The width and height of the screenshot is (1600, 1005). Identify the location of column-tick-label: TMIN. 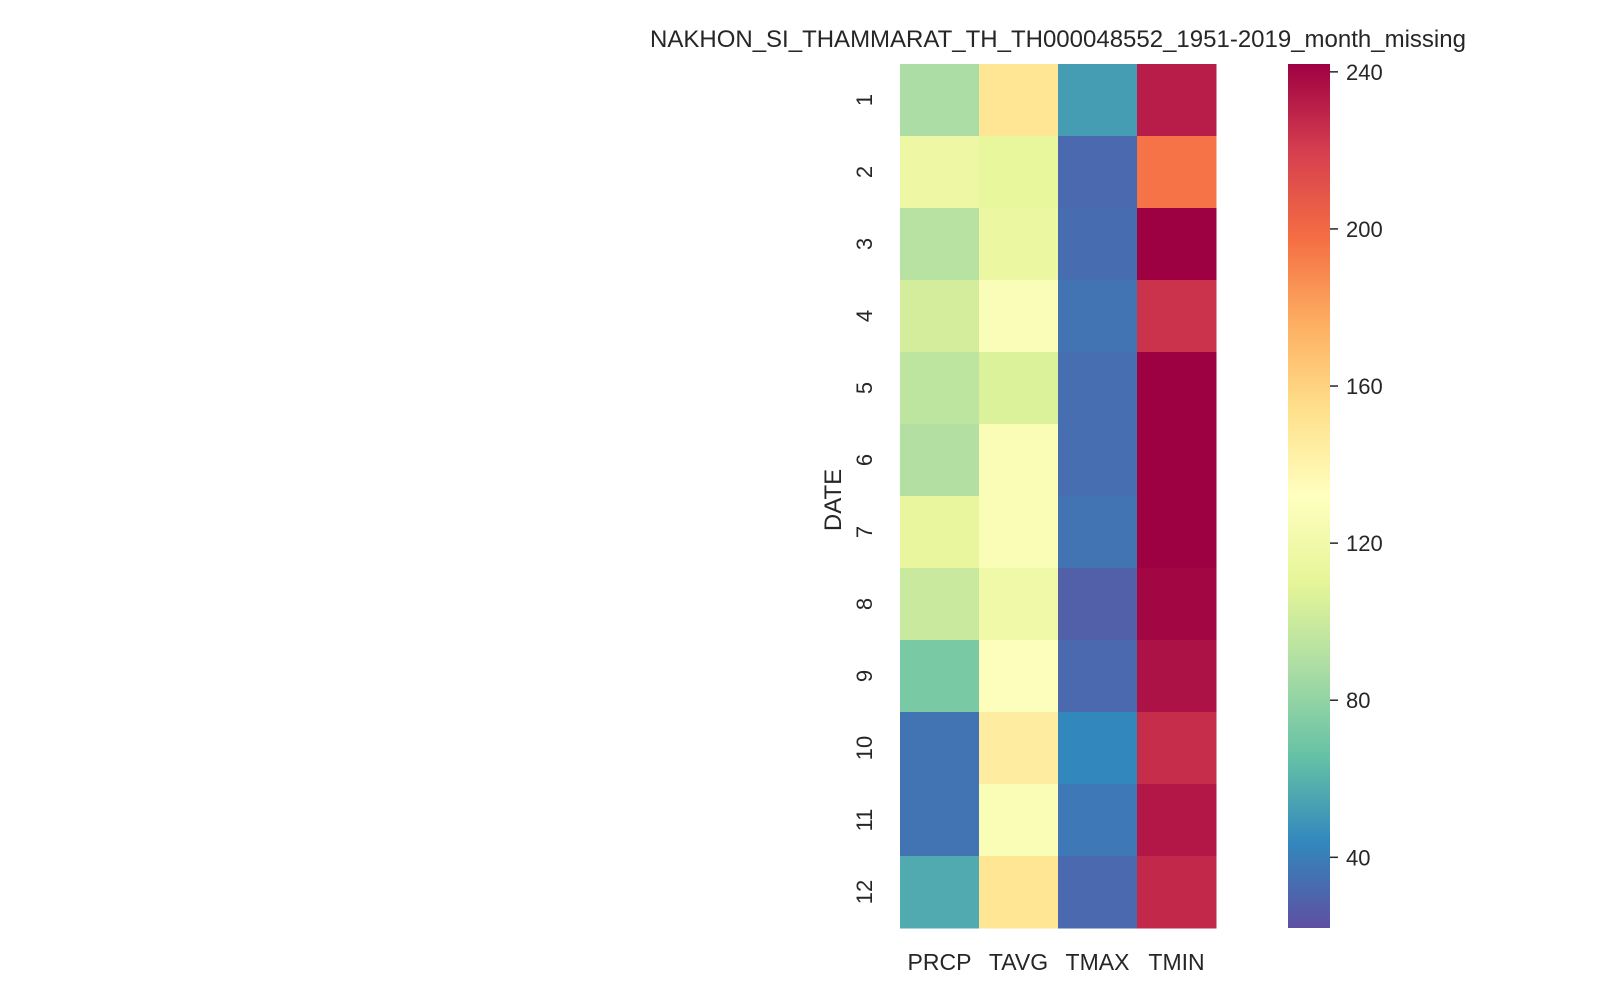
(1176, 962).